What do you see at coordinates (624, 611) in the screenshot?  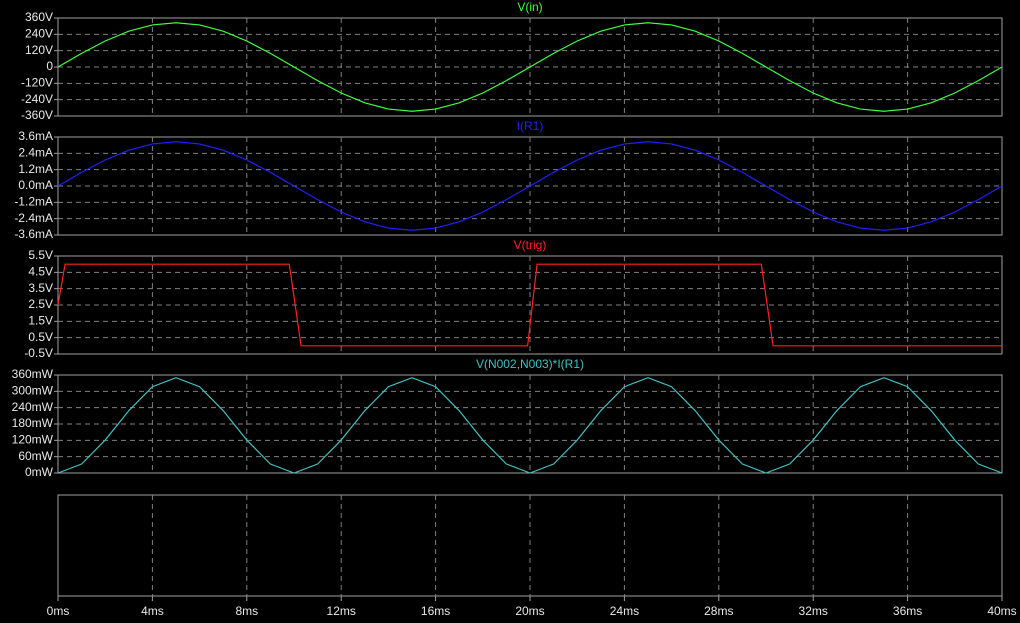 I see `x-tick-label: 24ms` at bounding box center [624, 611].